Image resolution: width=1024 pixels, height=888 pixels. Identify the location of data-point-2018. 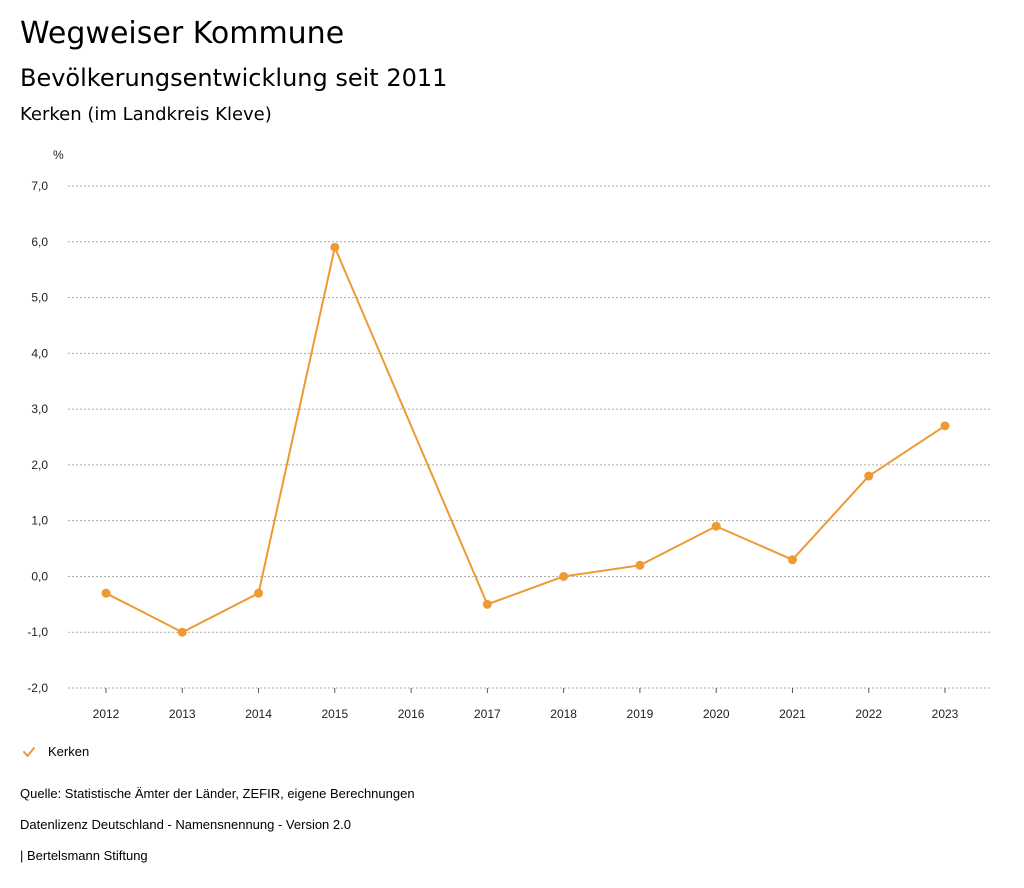
(564, 576).